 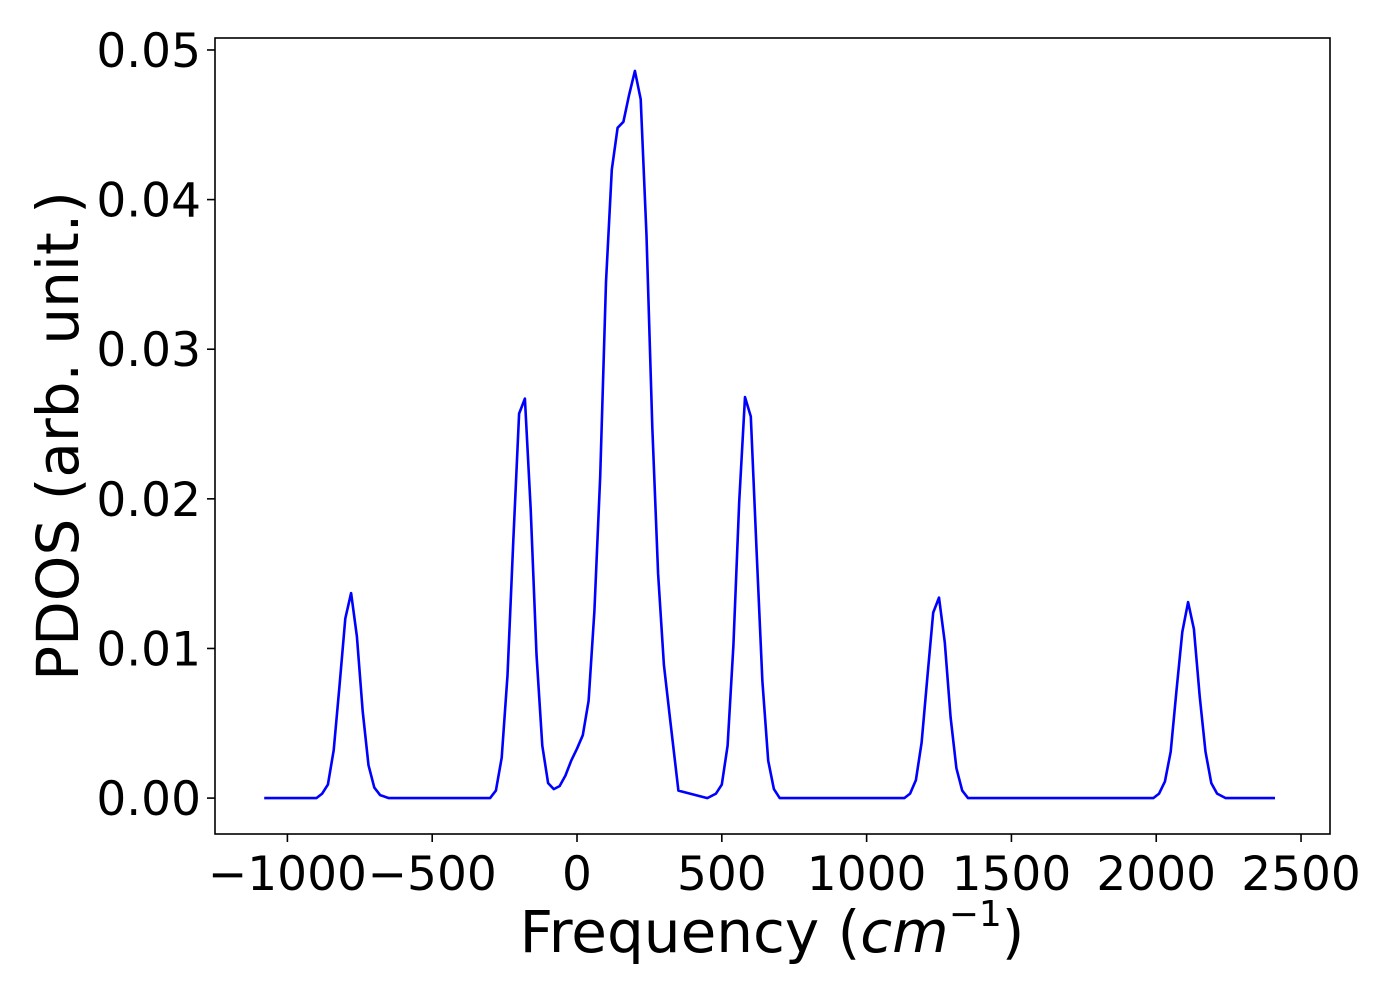 I want to click on y-tick-label: 0.04, so click(x=148, y=201).